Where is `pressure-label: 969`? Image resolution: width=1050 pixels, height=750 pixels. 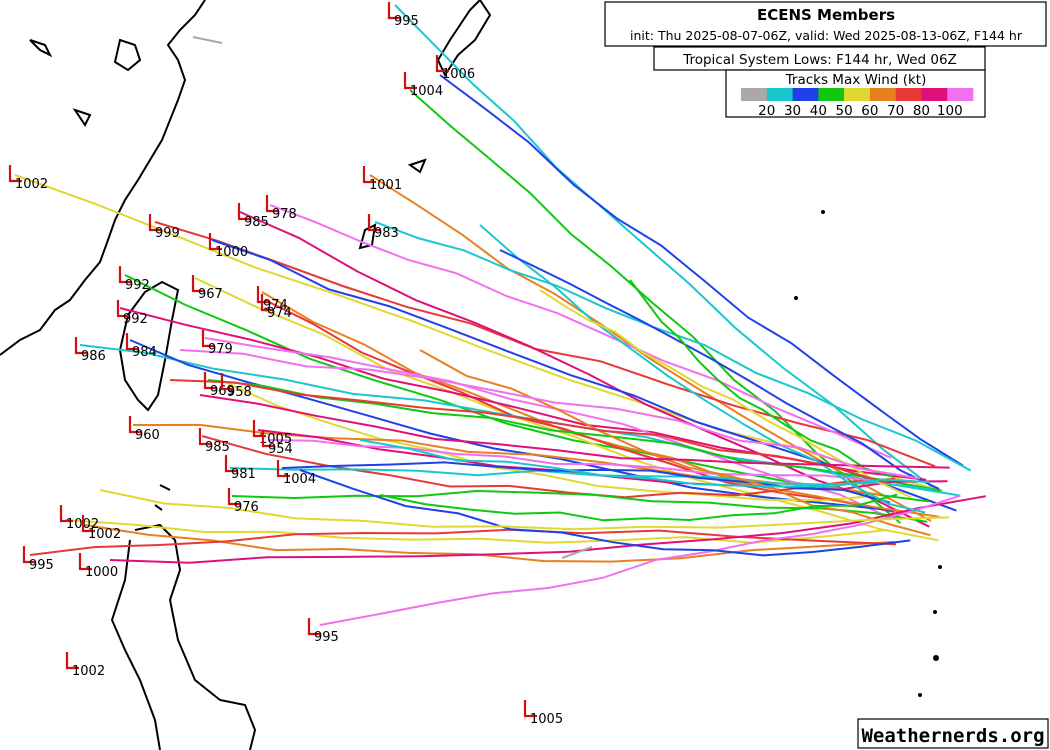
pressure-label: 969 is located at coordinates (222, 391).